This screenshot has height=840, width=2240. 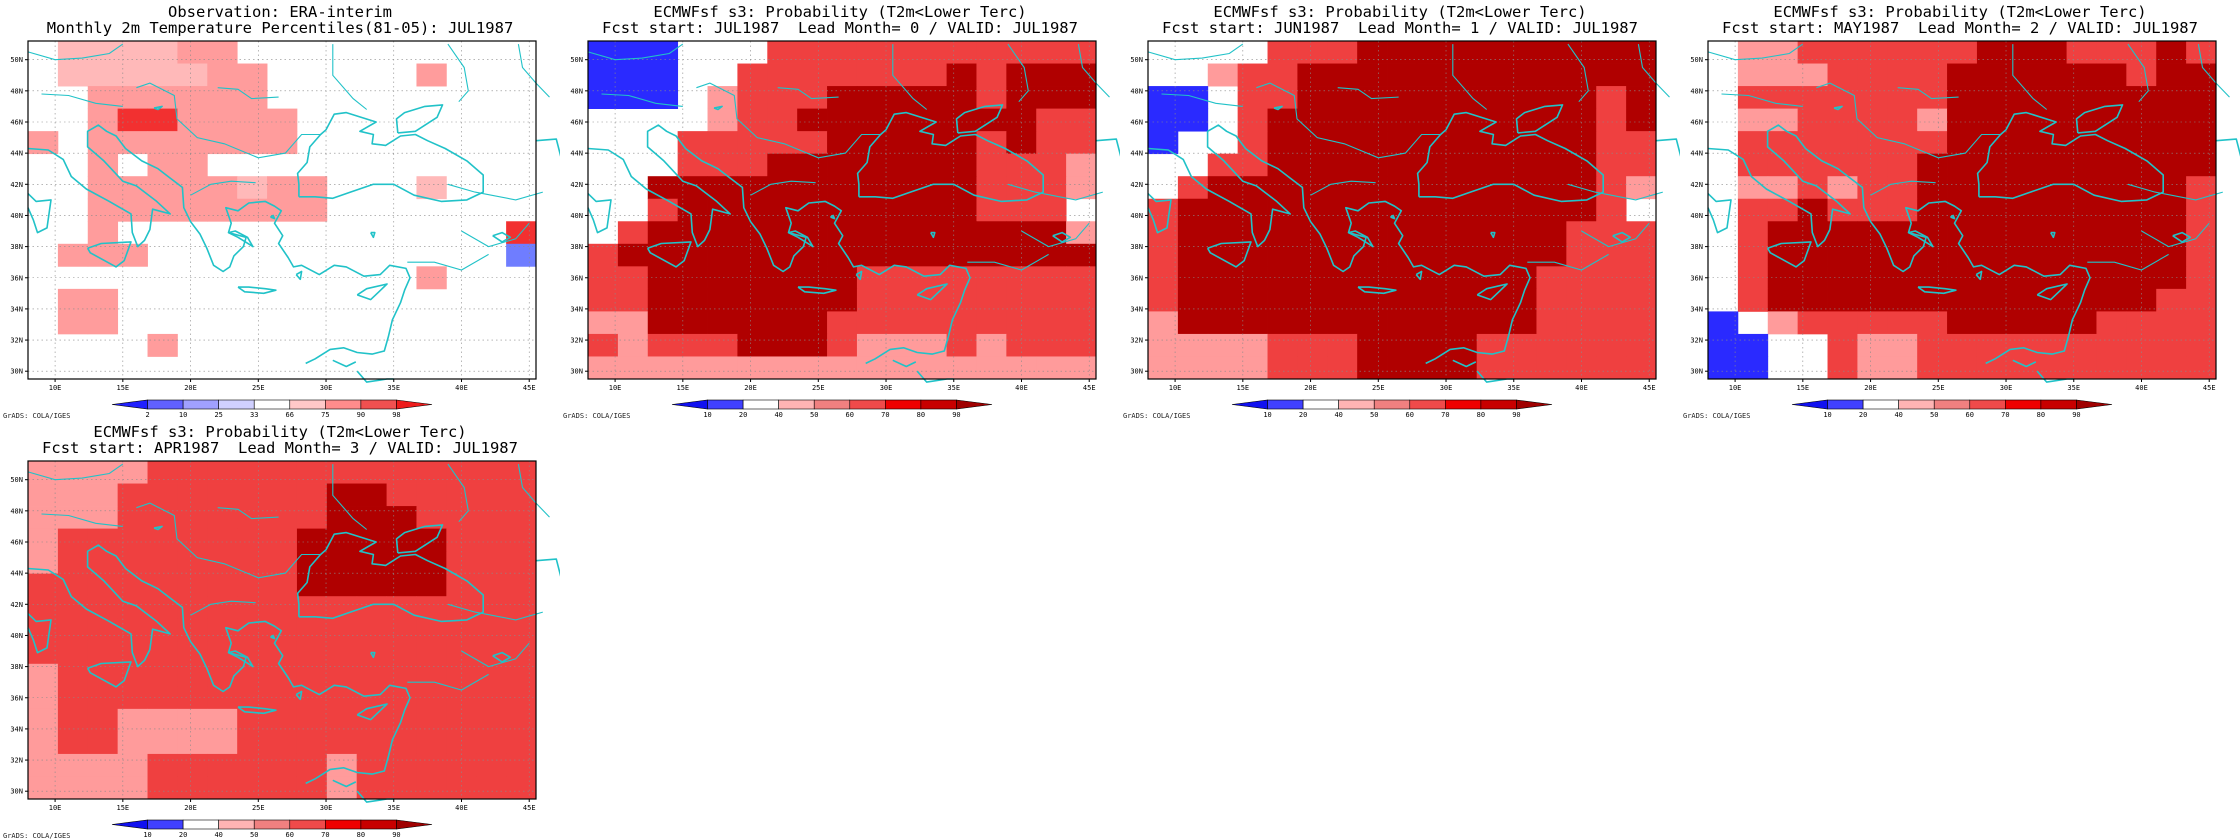 I want to click on lon-label: 15E, so click(x=122, y=388).